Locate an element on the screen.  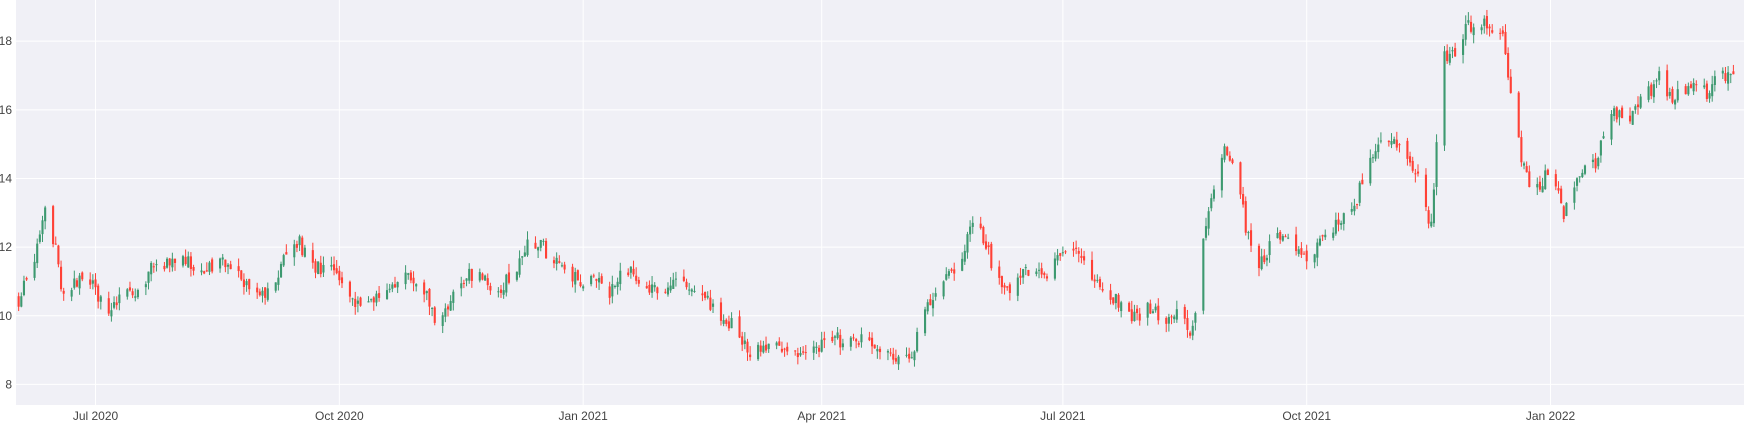
y-tick-label: 14 is located at coordinates (6, 178).